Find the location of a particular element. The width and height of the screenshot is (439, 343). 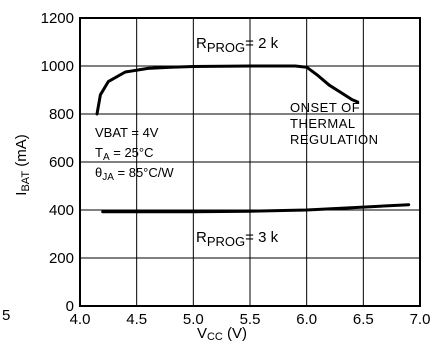

x-axis-label: VCC (V) is located at coordinates (222, 334).